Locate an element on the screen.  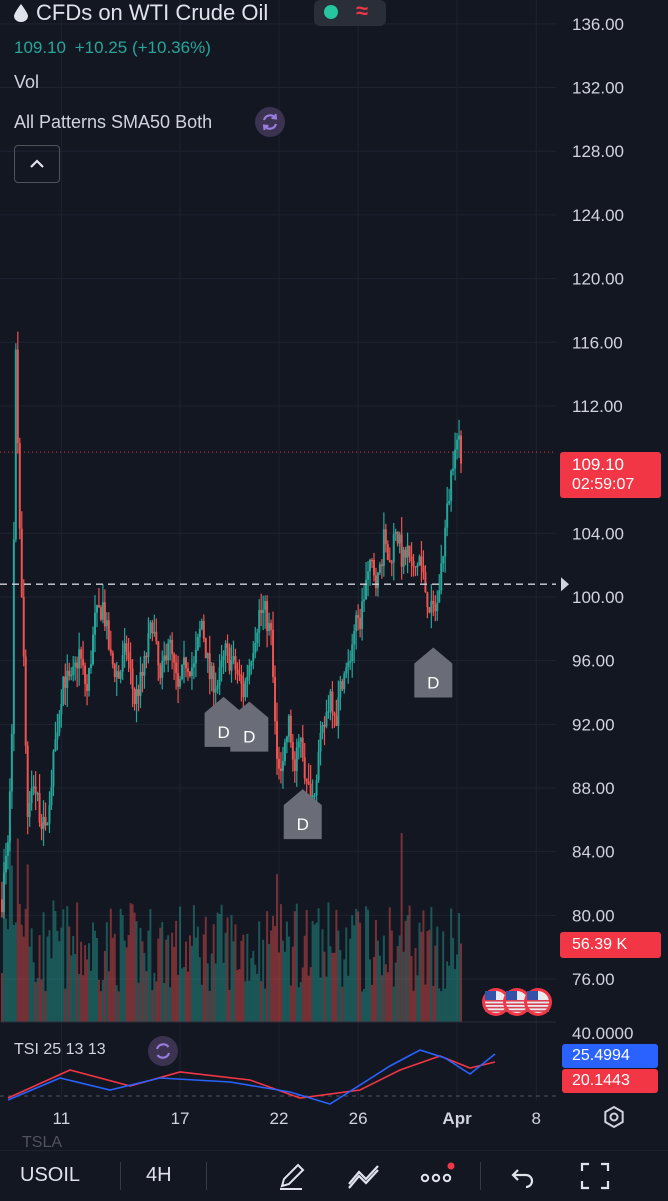
symbol-button: USOIL is located at coordinates (50, 1175).